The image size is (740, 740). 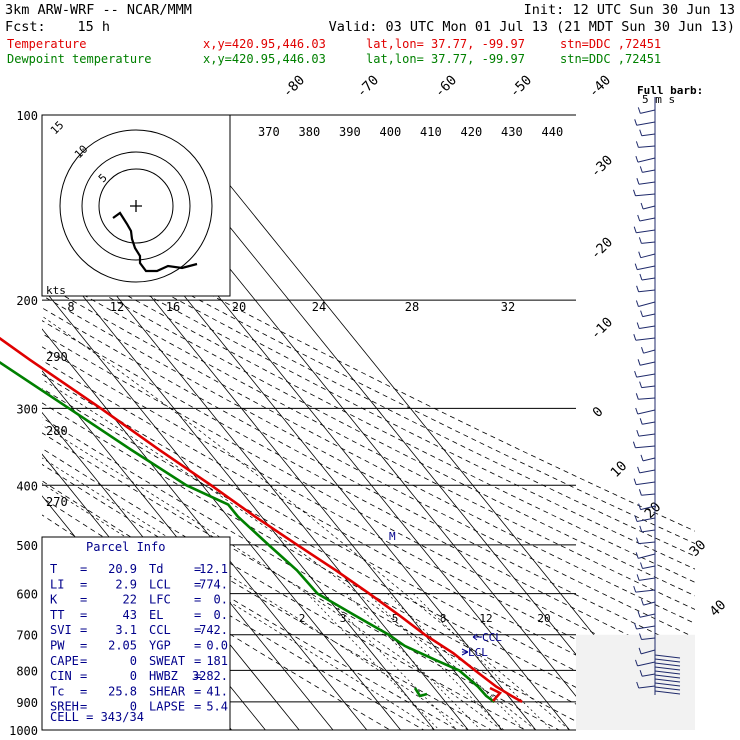 What do you see at coordinates (217, 707) in the screenshot?
I see `parcel-param-value: 5.4` at bounding box center [217, 707].